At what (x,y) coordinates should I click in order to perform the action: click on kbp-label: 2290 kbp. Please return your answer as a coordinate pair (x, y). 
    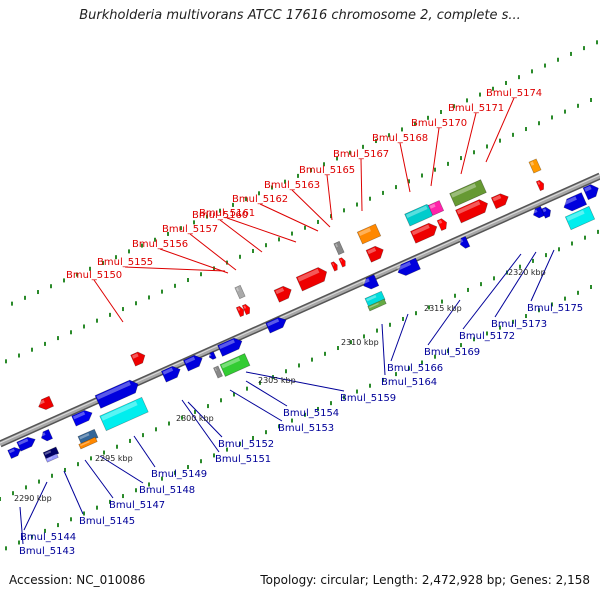
    Looking at the image, I should click on (33, 498).